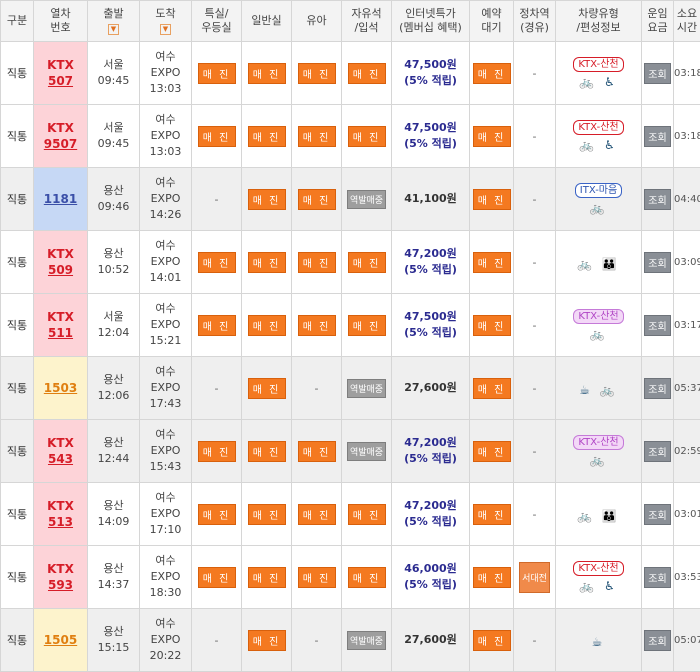  Describe the element at coordinates (535, 21) in the screenshot. I see `column-header: 정차역 (경유)` at that location.